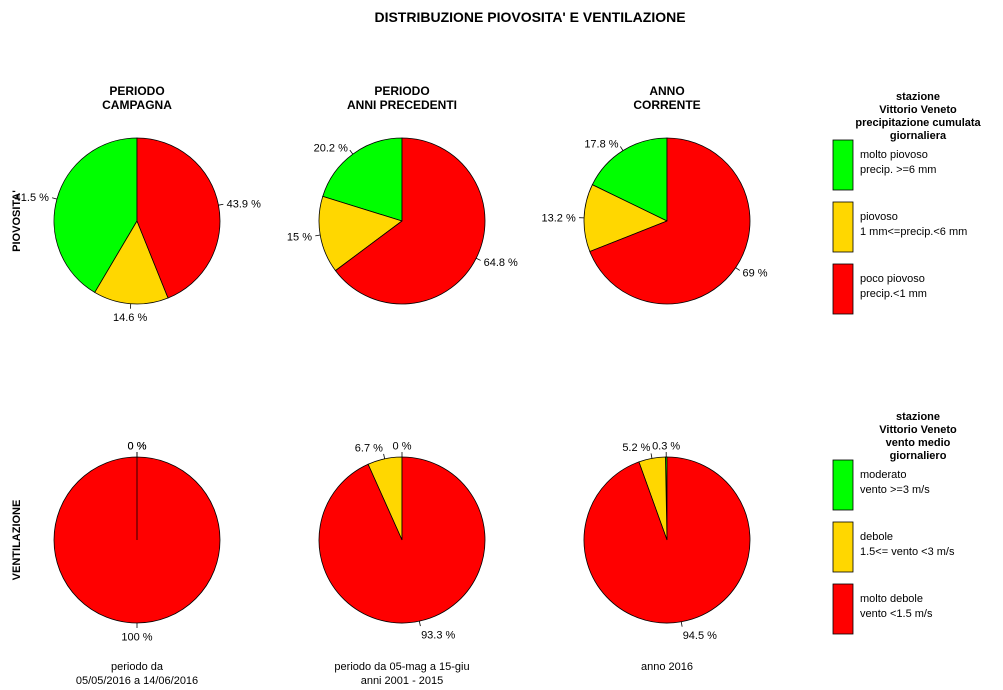 The image size is (1003, 690). I want to click on data-label: 94.5 %, so click(700, 636).